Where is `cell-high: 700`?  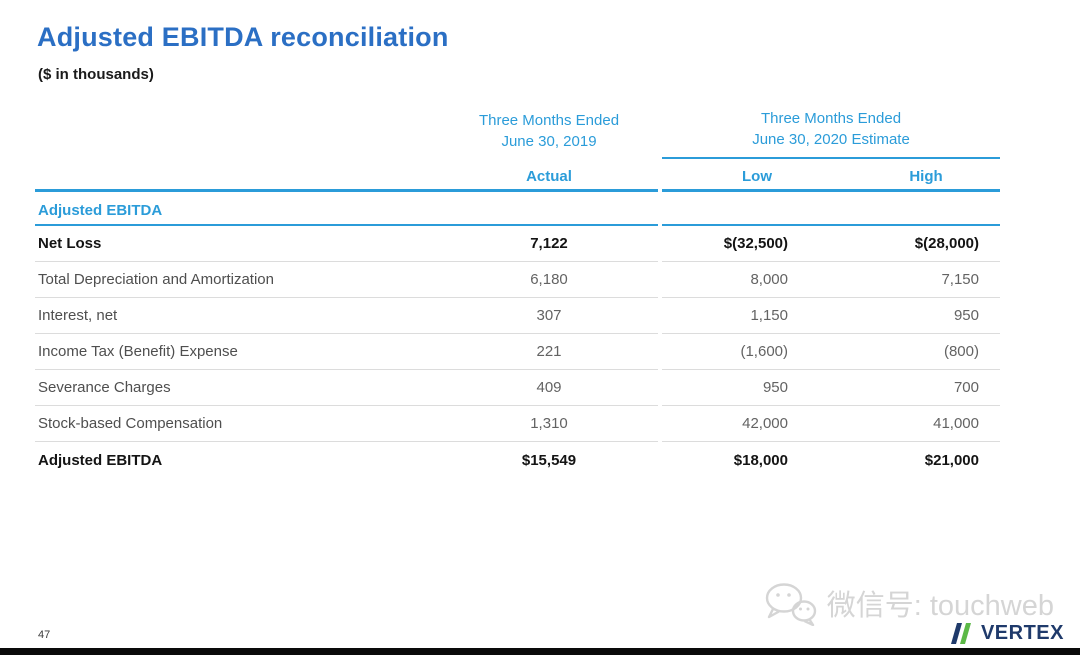 cell-high: 700 is located at coordinates (926, 388).